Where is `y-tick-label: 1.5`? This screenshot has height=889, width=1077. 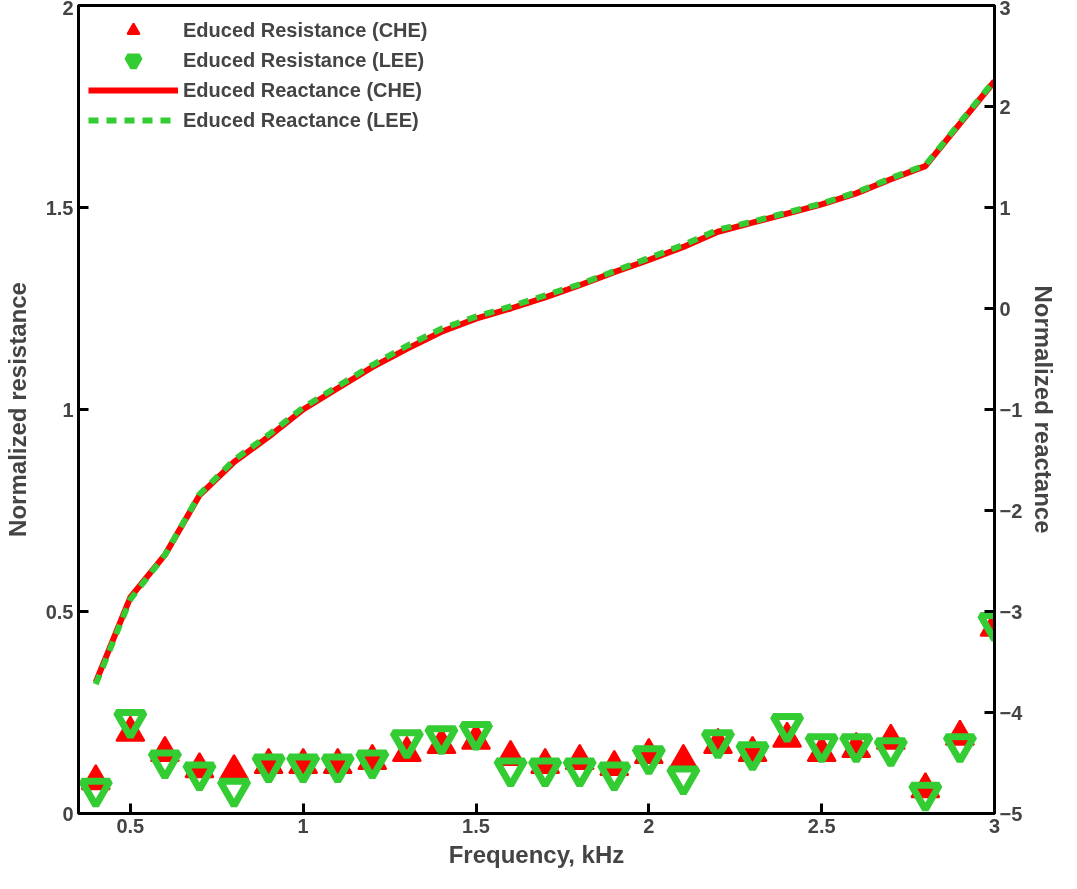 y-tick-label: 1.5 is located at coordinates (59, 207).